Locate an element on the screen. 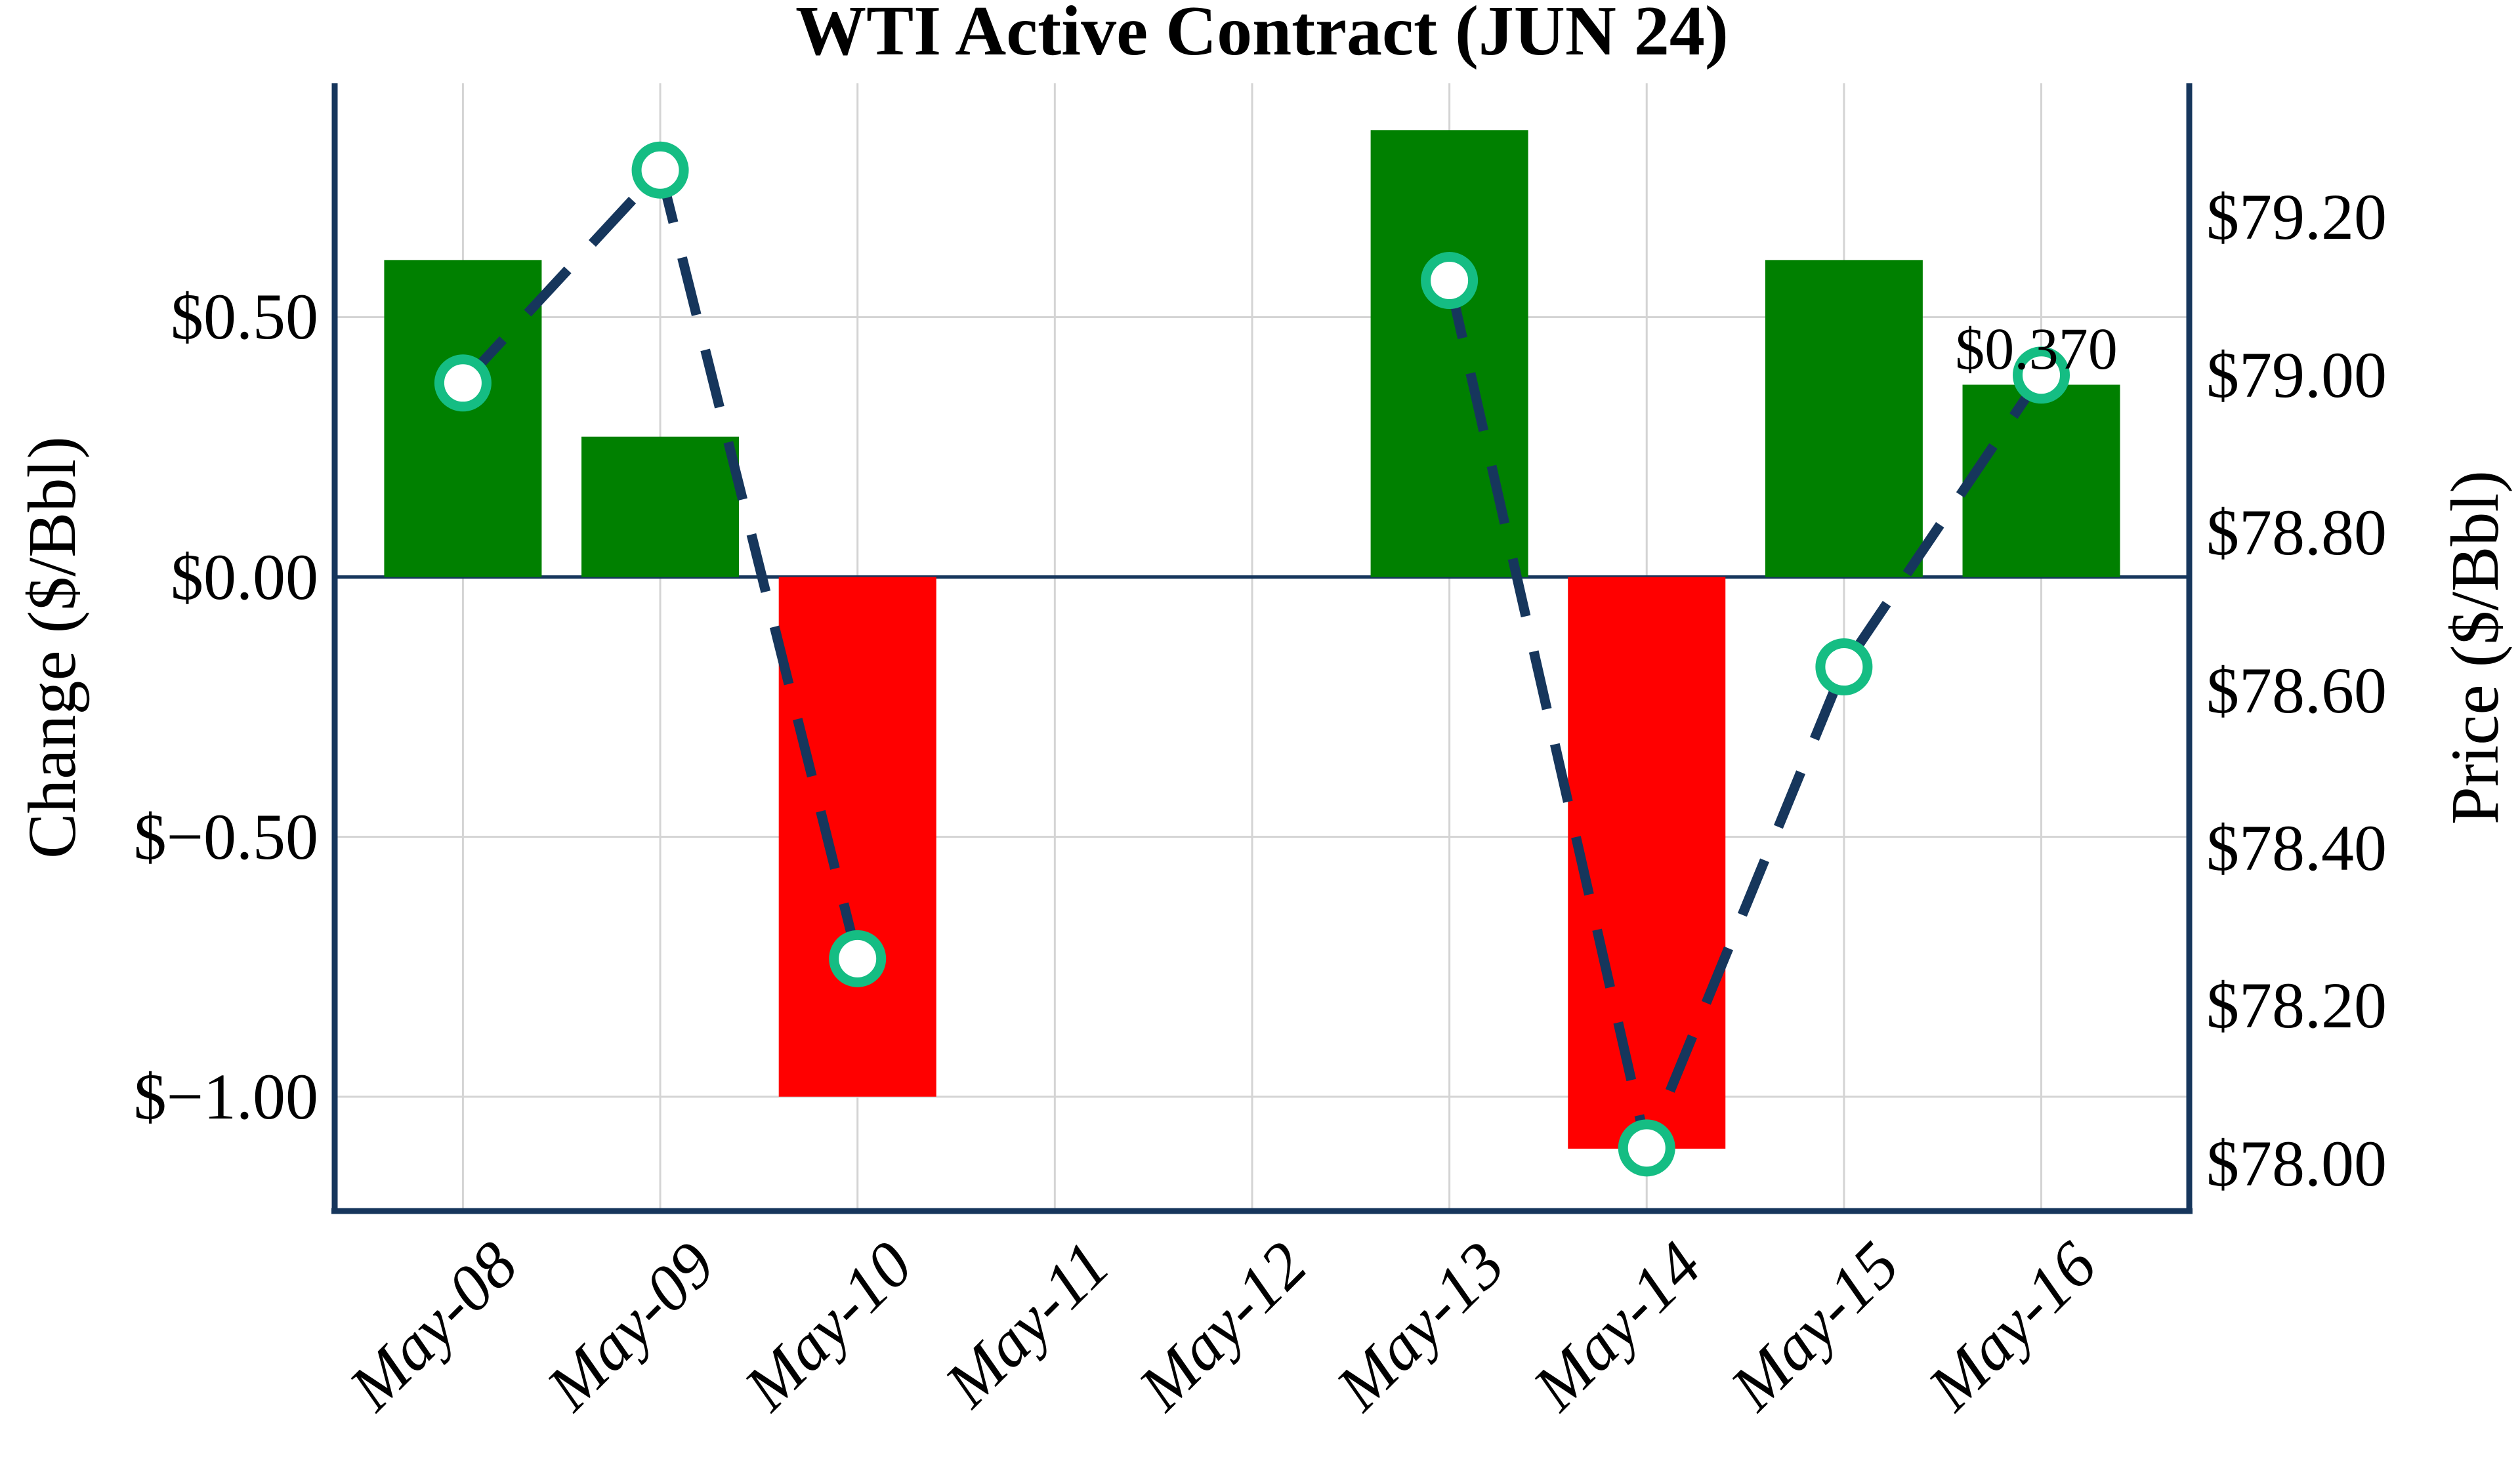 The height and width of the screenshot is (1480, 2520). chart-title: WTI Active Contract (JUN 24) is located at coordinates (1262, 35).